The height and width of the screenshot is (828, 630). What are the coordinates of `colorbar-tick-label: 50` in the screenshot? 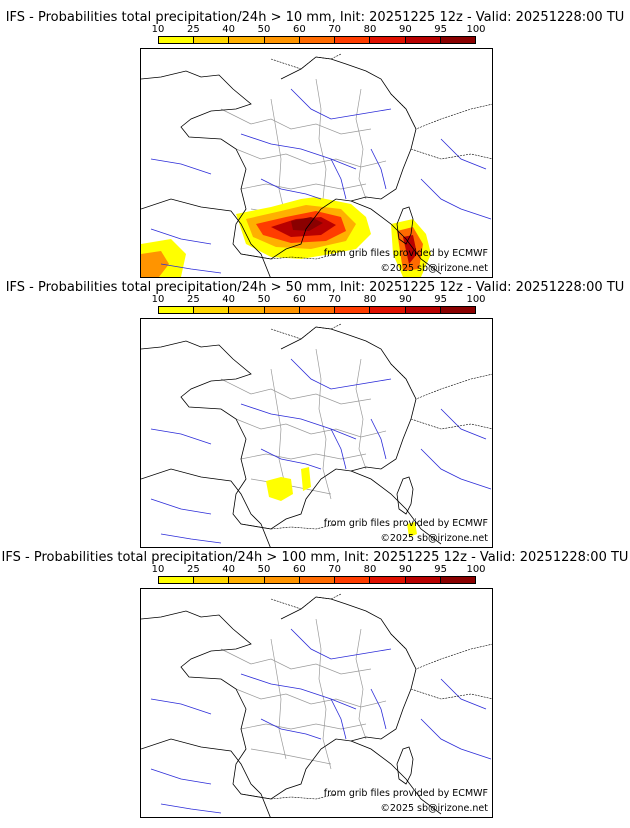 It's located at (264, 569).